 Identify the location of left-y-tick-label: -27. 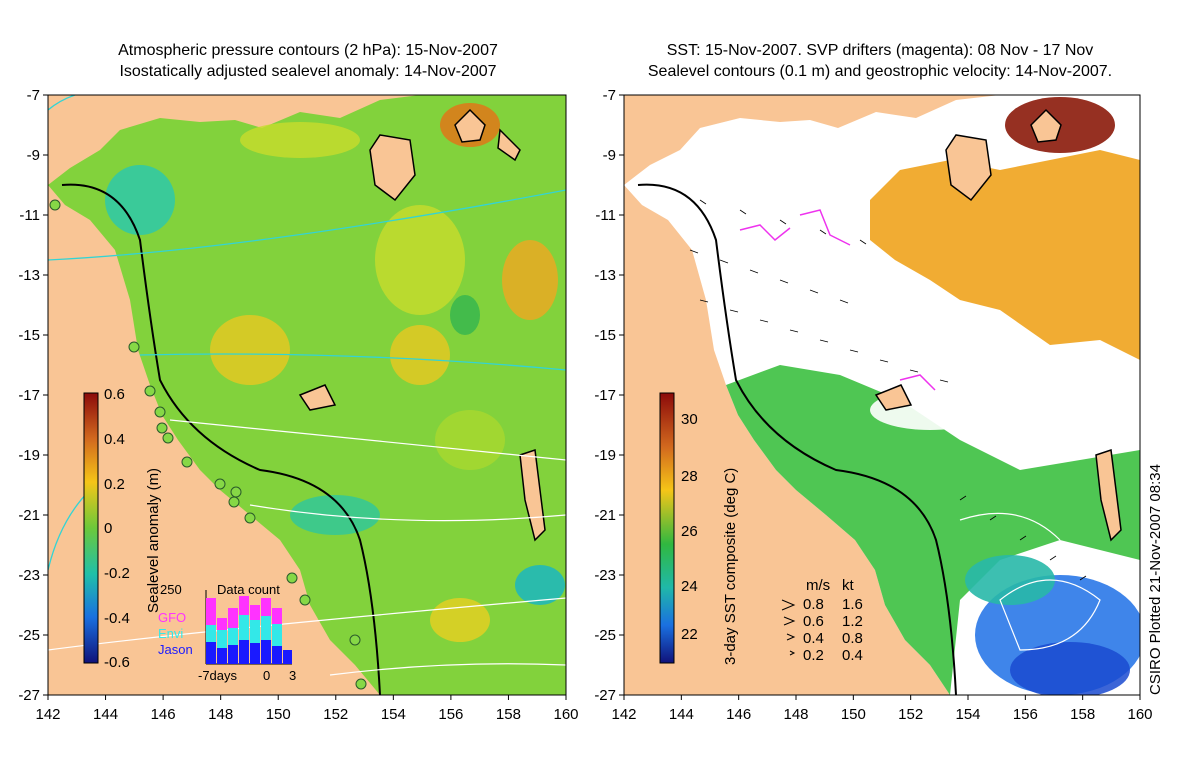
(29, 695).